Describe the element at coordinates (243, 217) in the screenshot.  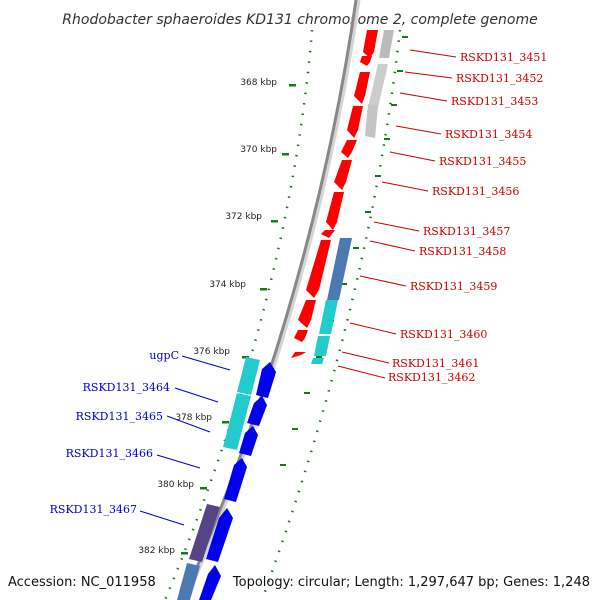
I see `tick-label: 372 kbp` at that location.